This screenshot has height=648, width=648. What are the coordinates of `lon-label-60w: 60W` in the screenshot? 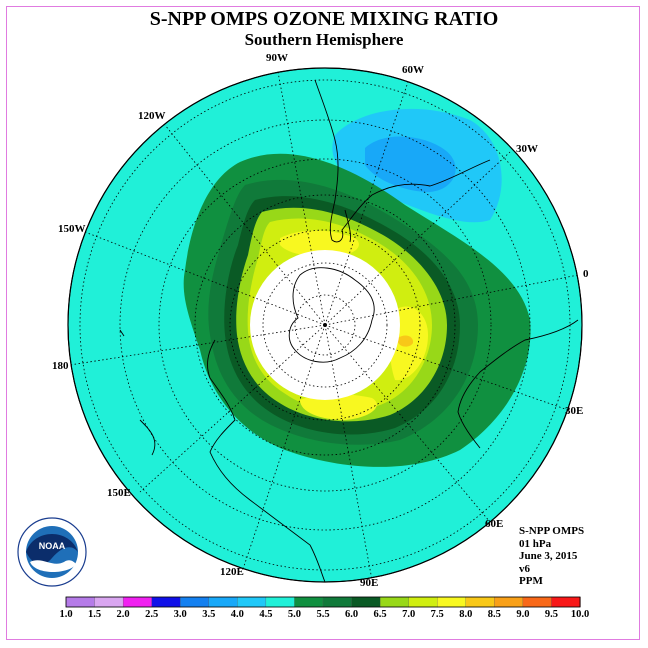 It's located at (413, 70).